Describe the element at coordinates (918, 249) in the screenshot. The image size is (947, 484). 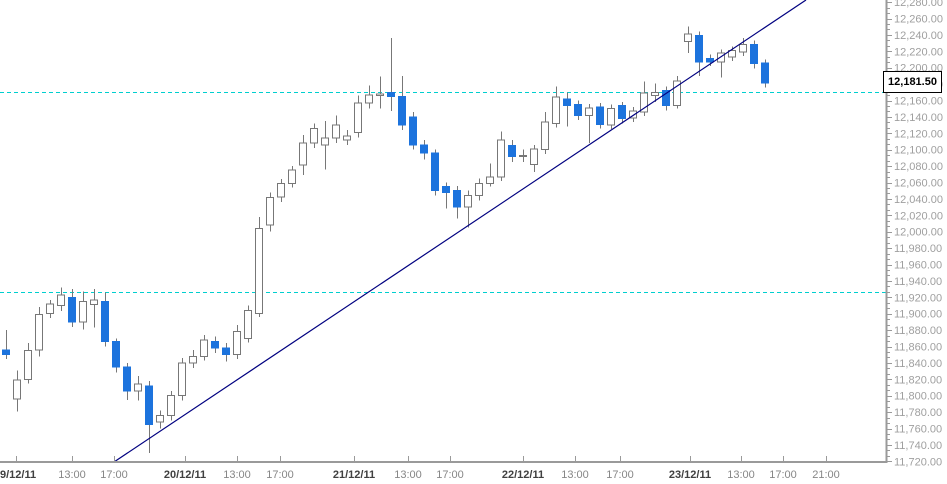
I see `price-axis-label: 11,980.00` at that location.